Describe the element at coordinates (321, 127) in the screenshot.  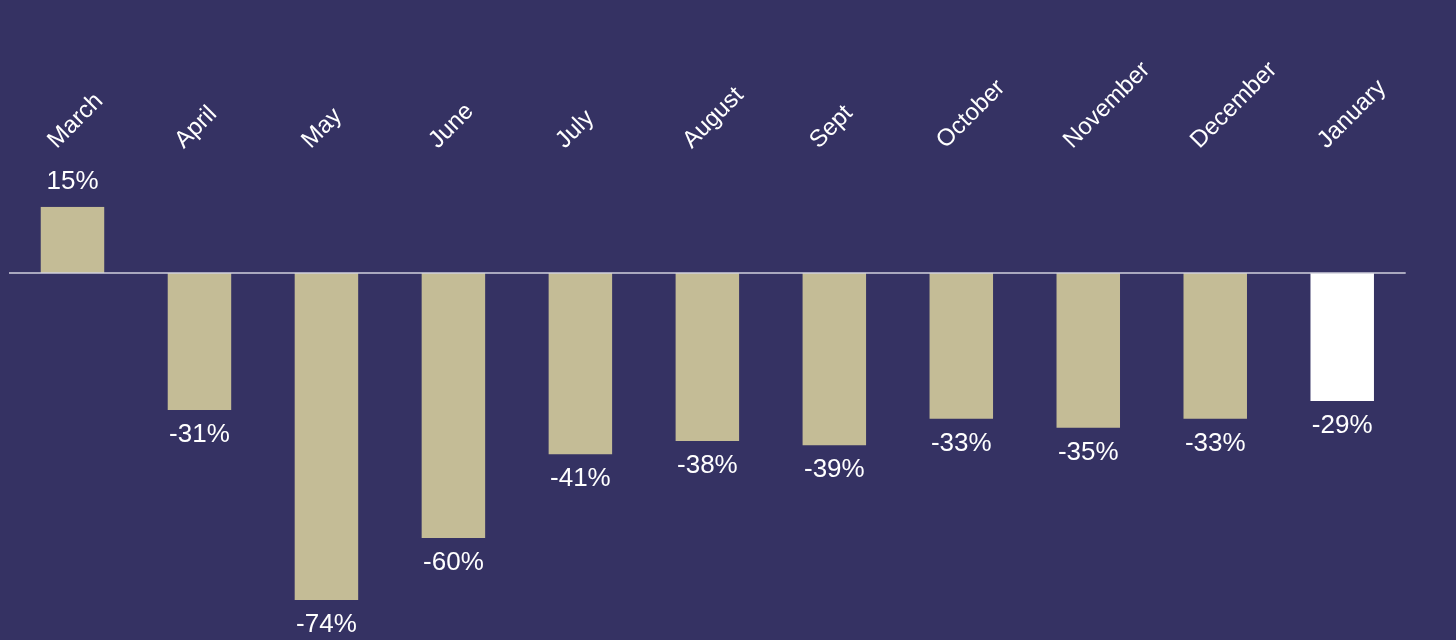
I see `x-tick-label: May` at that location.